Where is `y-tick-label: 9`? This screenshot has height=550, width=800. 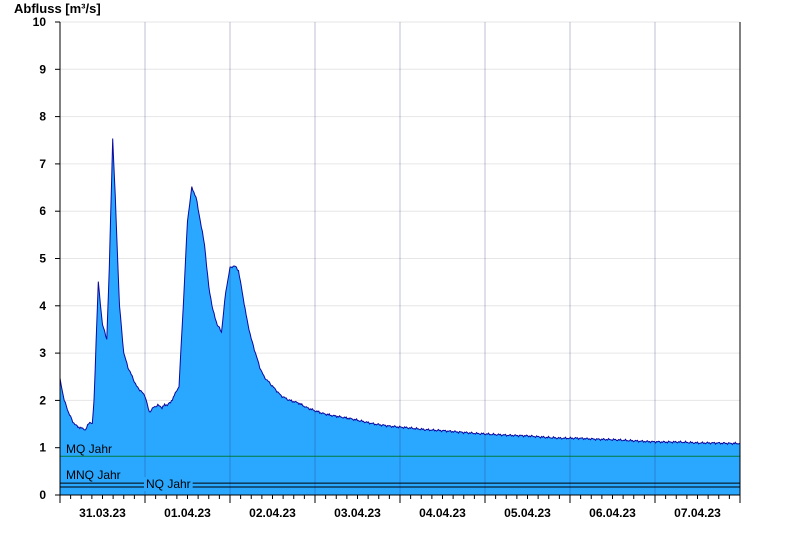 y-tick-label: 9 is located at coordinates (42, 69).